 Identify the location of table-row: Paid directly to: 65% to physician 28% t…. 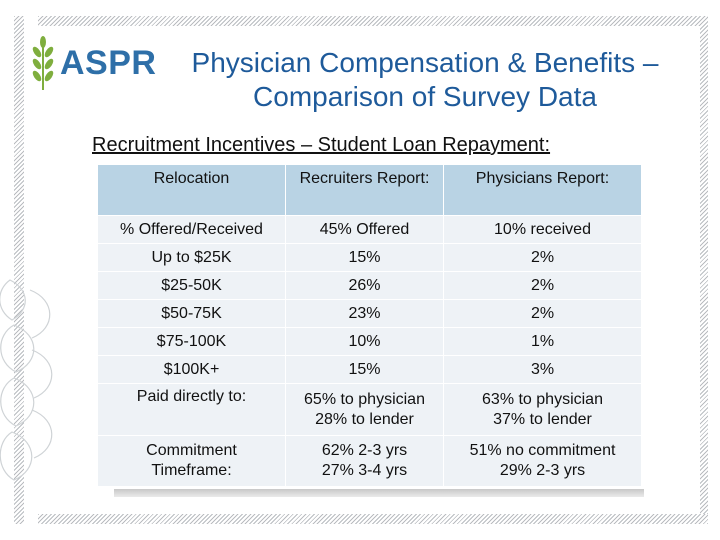
(369, 409).